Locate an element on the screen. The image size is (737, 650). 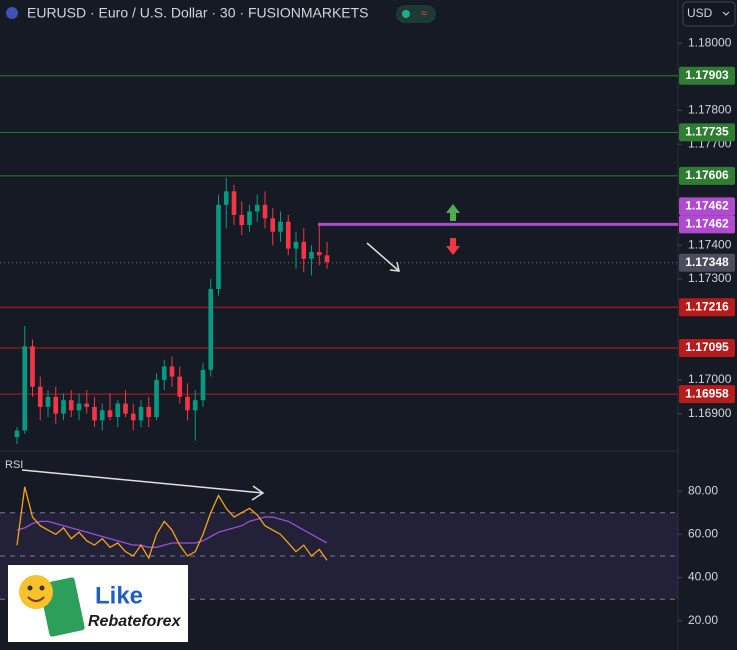
price-tag-label: 1.17216 is located at coordinates (707, 306).